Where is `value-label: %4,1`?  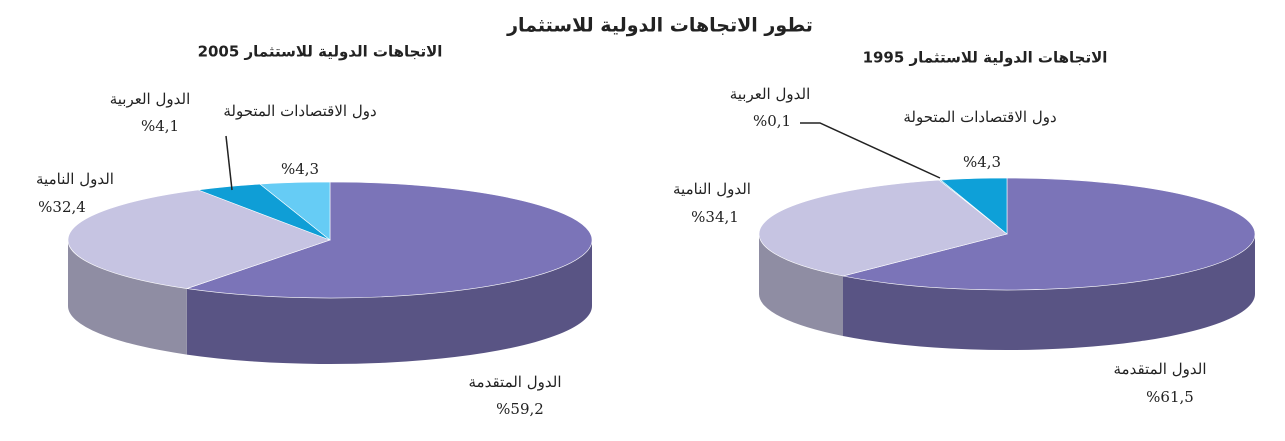 value-label: %4,1 is located at coordinates (160, 126).